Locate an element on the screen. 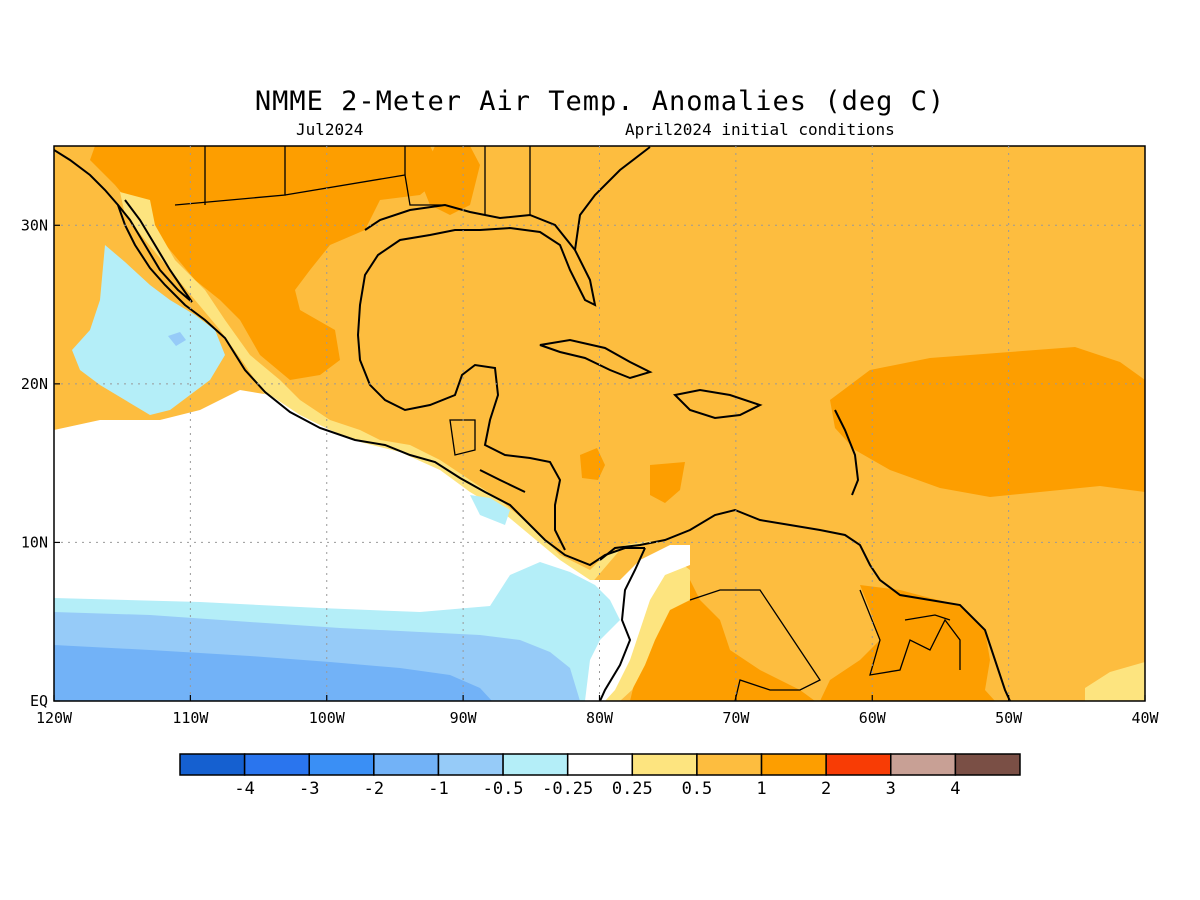 This screenshot has width=1200, height=900. colorbar: -4 -3 -2 -1 -0.5 -0.25 0.25 0.5 1 2 3 4 is located at coordinates (600, 776).